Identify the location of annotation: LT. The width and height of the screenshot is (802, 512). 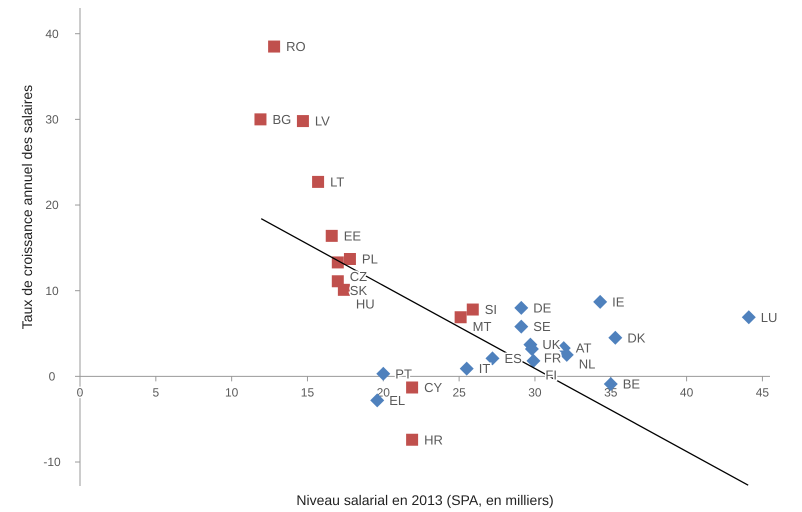
(337, 182).